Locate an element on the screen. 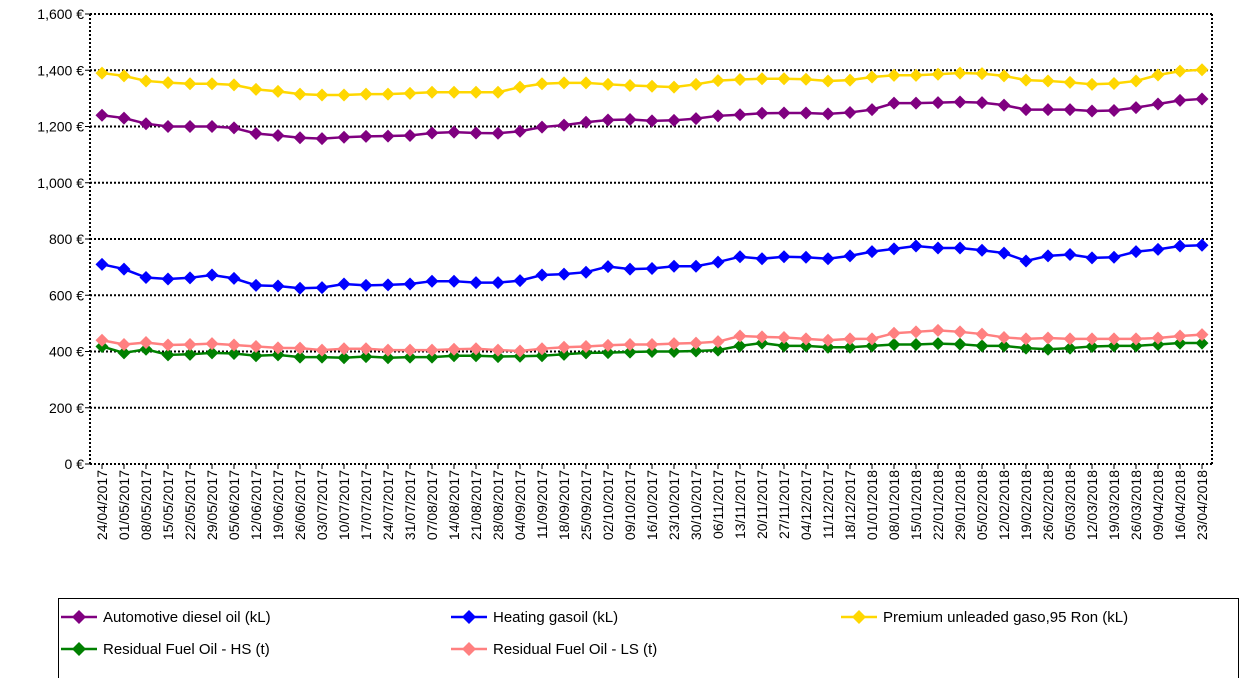  y-tick-label: 1,000 € is located at coordinates (60, 183).